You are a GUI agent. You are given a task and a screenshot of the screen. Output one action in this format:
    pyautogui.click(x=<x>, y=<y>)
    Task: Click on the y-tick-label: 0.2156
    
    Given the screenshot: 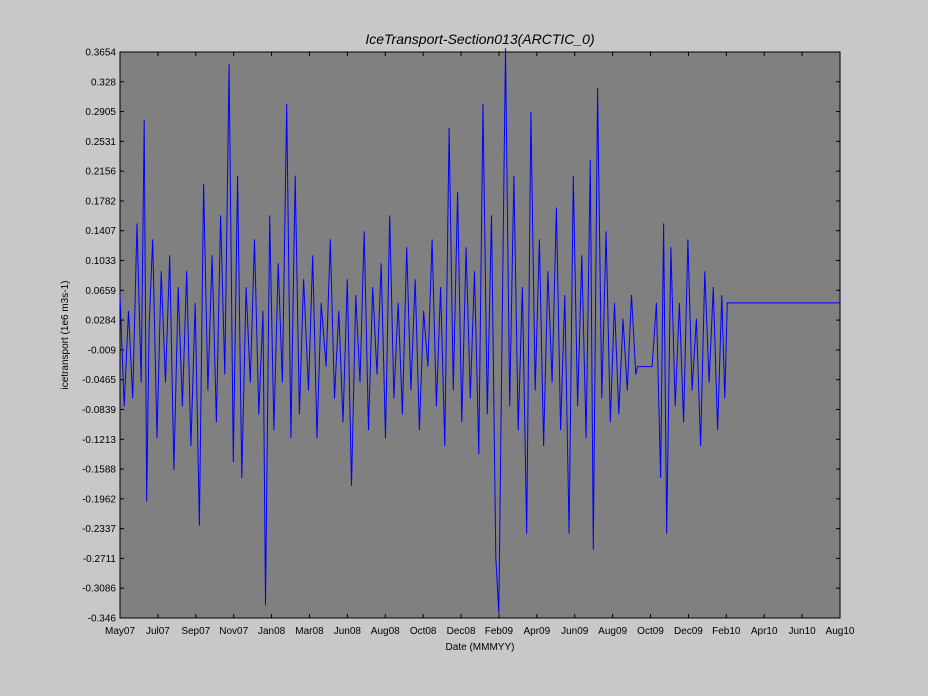 What is the action you would take?
    pyautogui.click(x=100, y=172)
    